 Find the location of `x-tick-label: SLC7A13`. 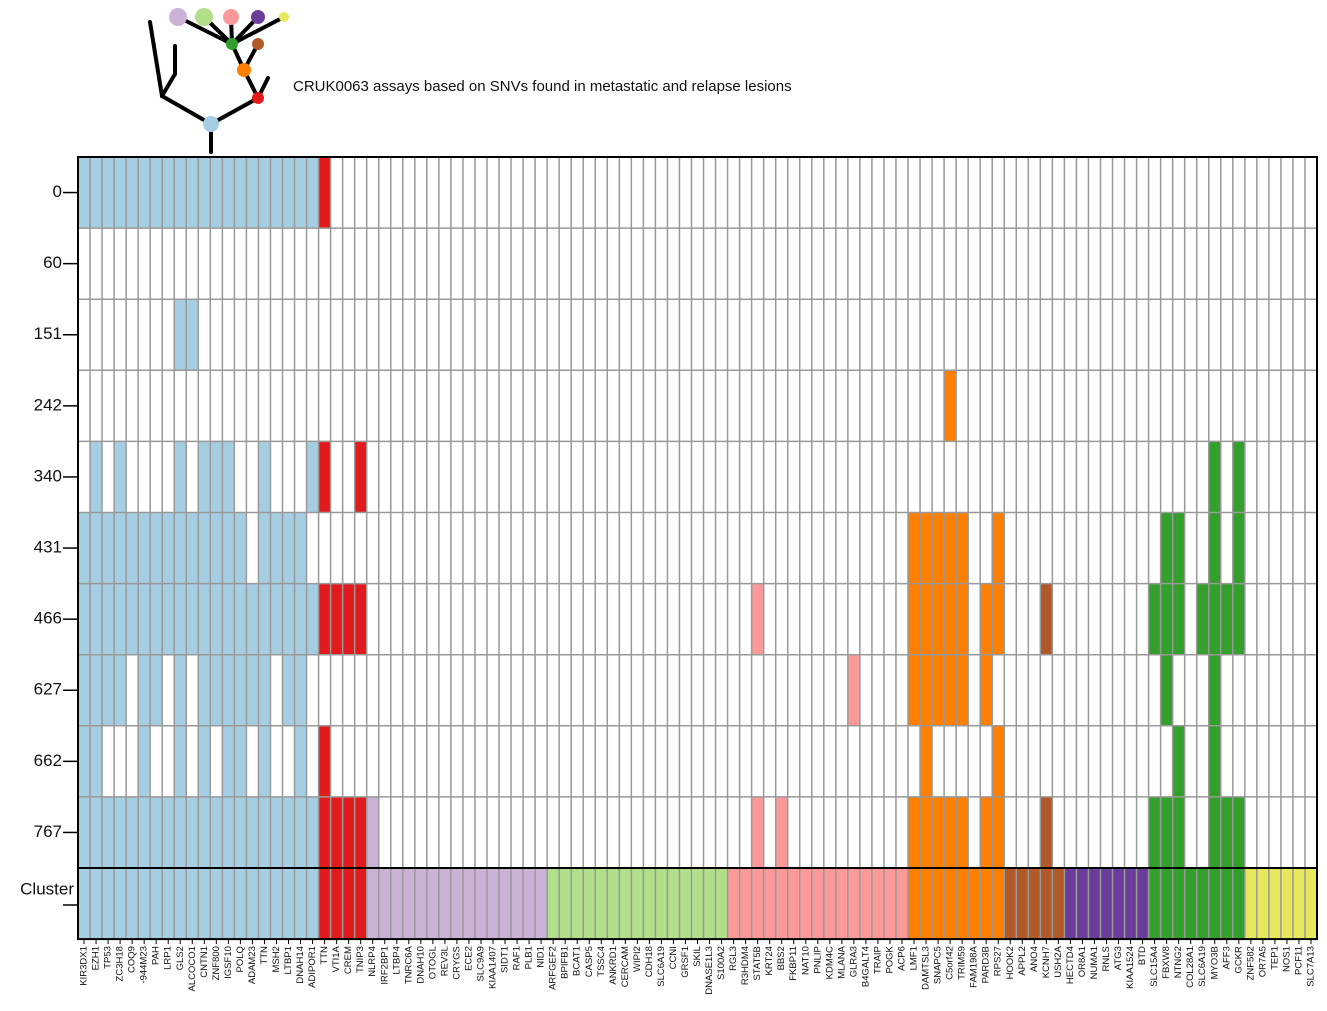

x-tick-label: SLC7A13 is located at coordinates (1311, 966).